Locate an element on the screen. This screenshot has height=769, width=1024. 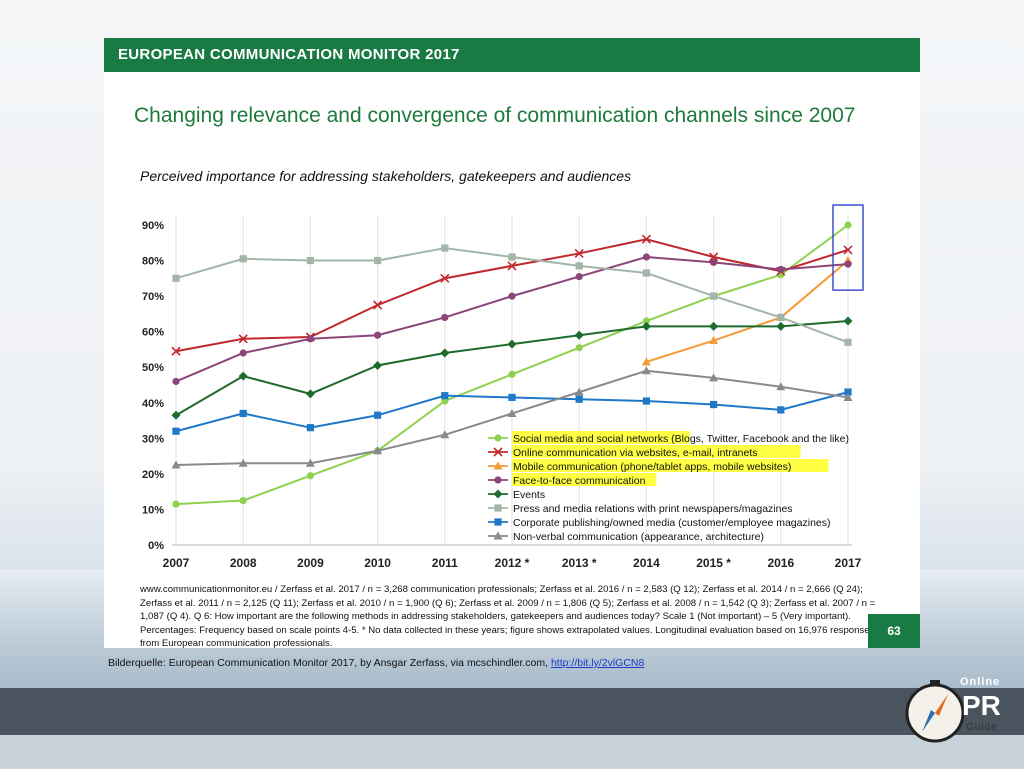
x-tick-label: 2009 is located at coordinates (310, 563).